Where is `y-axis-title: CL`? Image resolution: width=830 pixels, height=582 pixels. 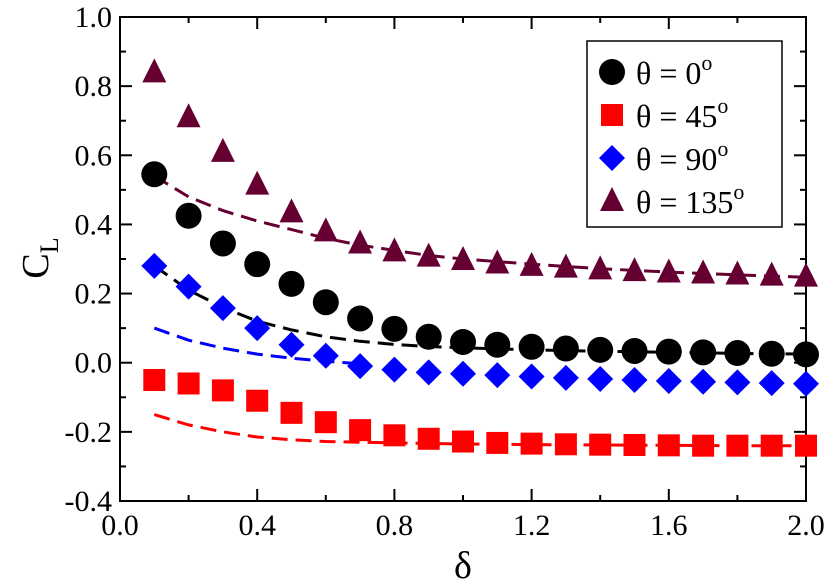
y-axis-title: CL is located at coordinates (39, 257).